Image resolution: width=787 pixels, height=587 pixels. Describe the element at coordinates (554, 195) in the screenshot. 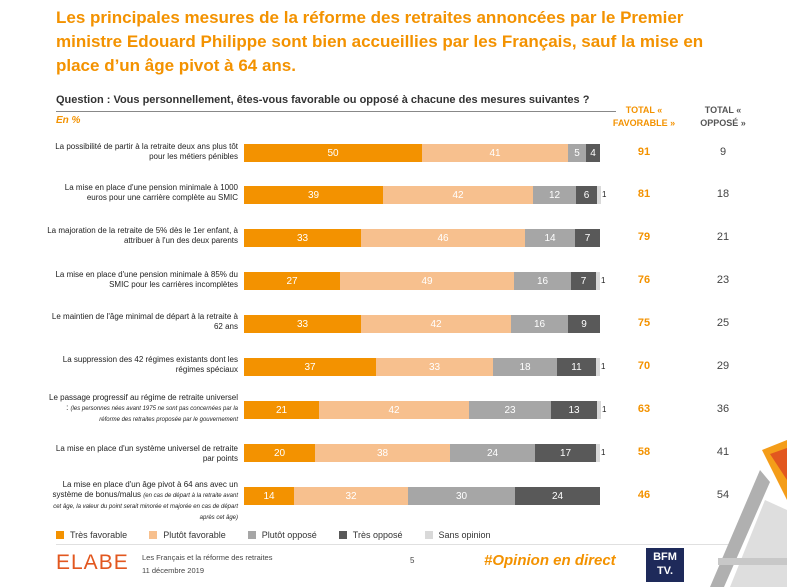

I see `bar-segment: 12` at that location.